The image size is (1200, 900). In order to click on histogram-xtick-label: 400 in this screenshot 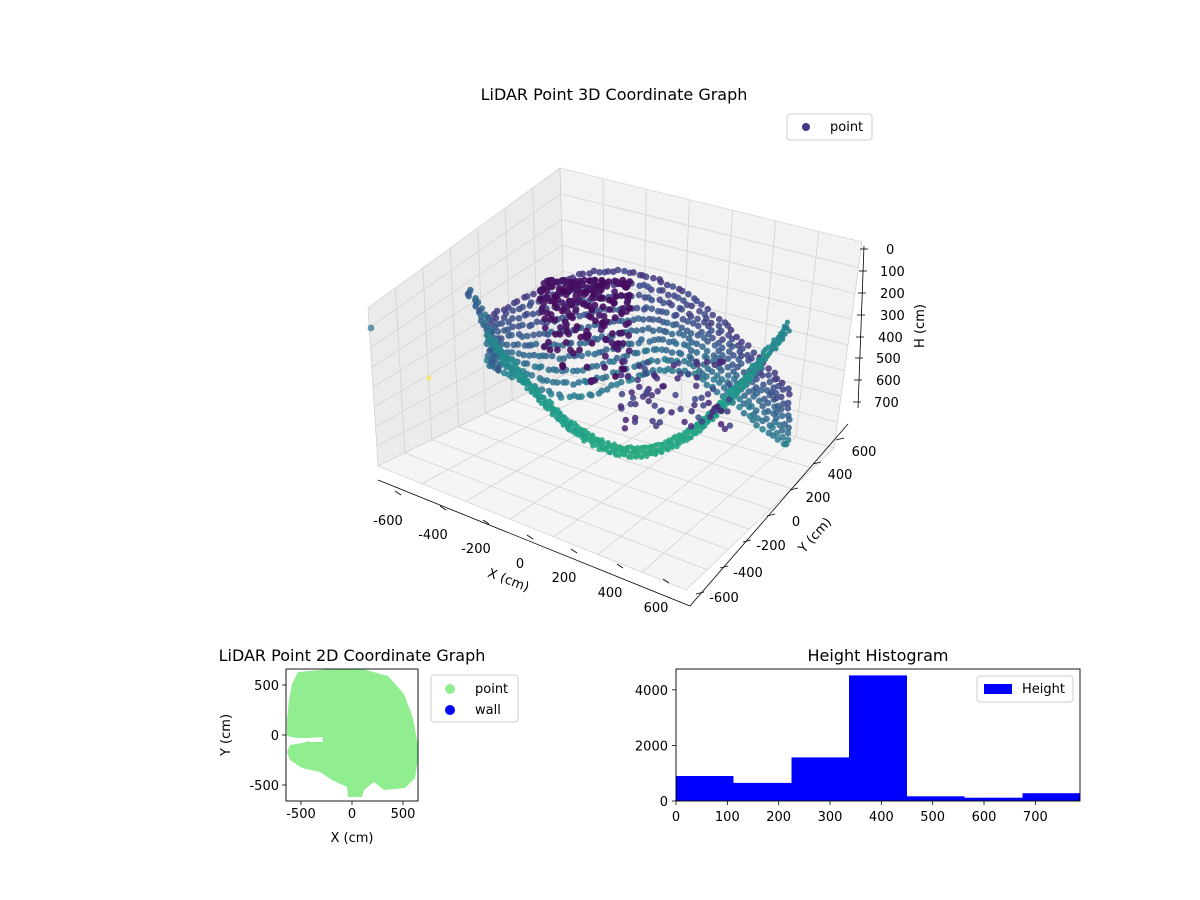, I will do `click(881, 817)`.